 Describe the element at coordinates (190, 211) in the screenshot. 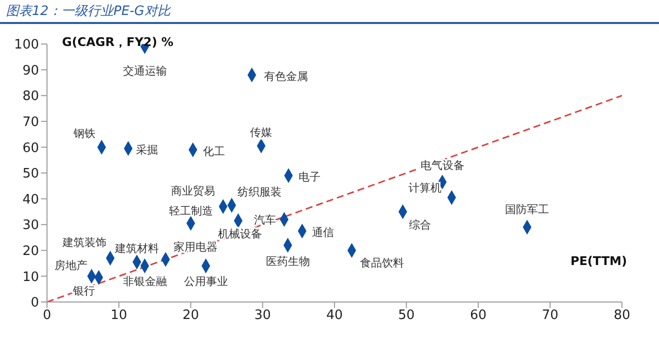

I see `annotation: 轻工制造` at that location.